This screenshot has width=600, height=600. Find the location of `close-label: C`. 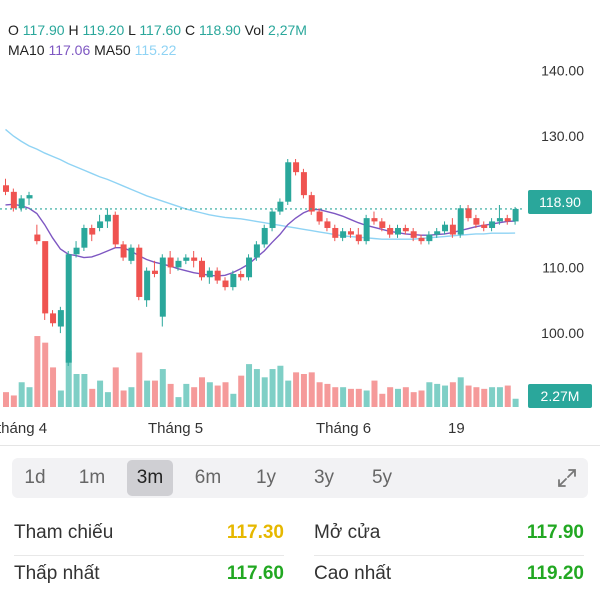

close-label: C is located at coordinates (190, 30).